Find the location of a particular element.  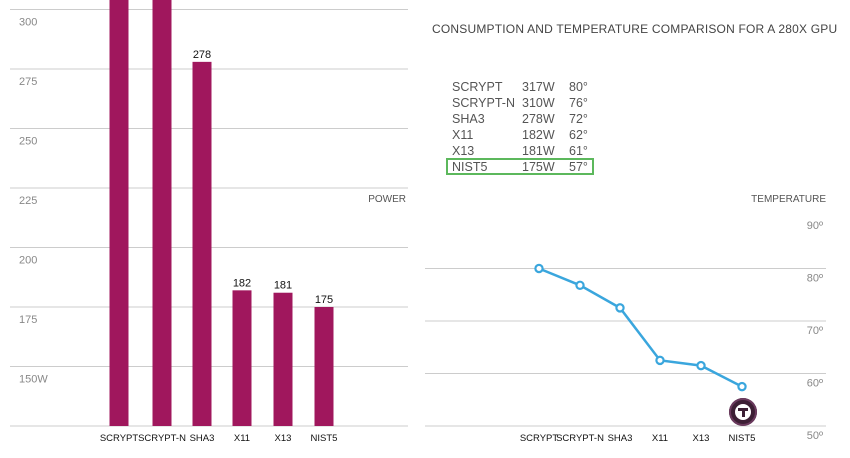

summary-temp: 62° is located at coordinates (578, 135).